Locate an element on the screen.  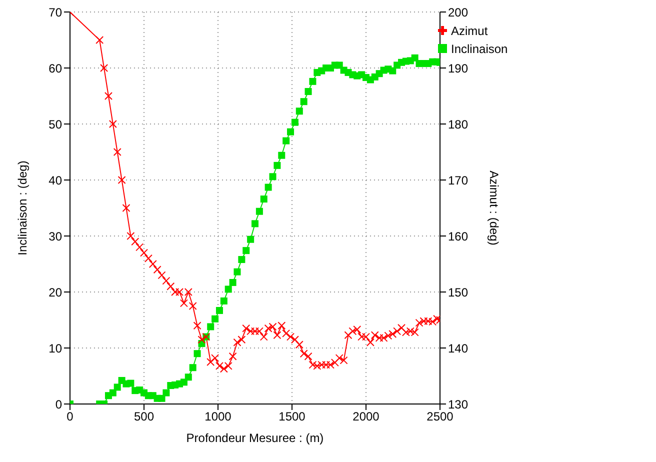
y2-tick-label: 150 is located at coordinates (458, 292).